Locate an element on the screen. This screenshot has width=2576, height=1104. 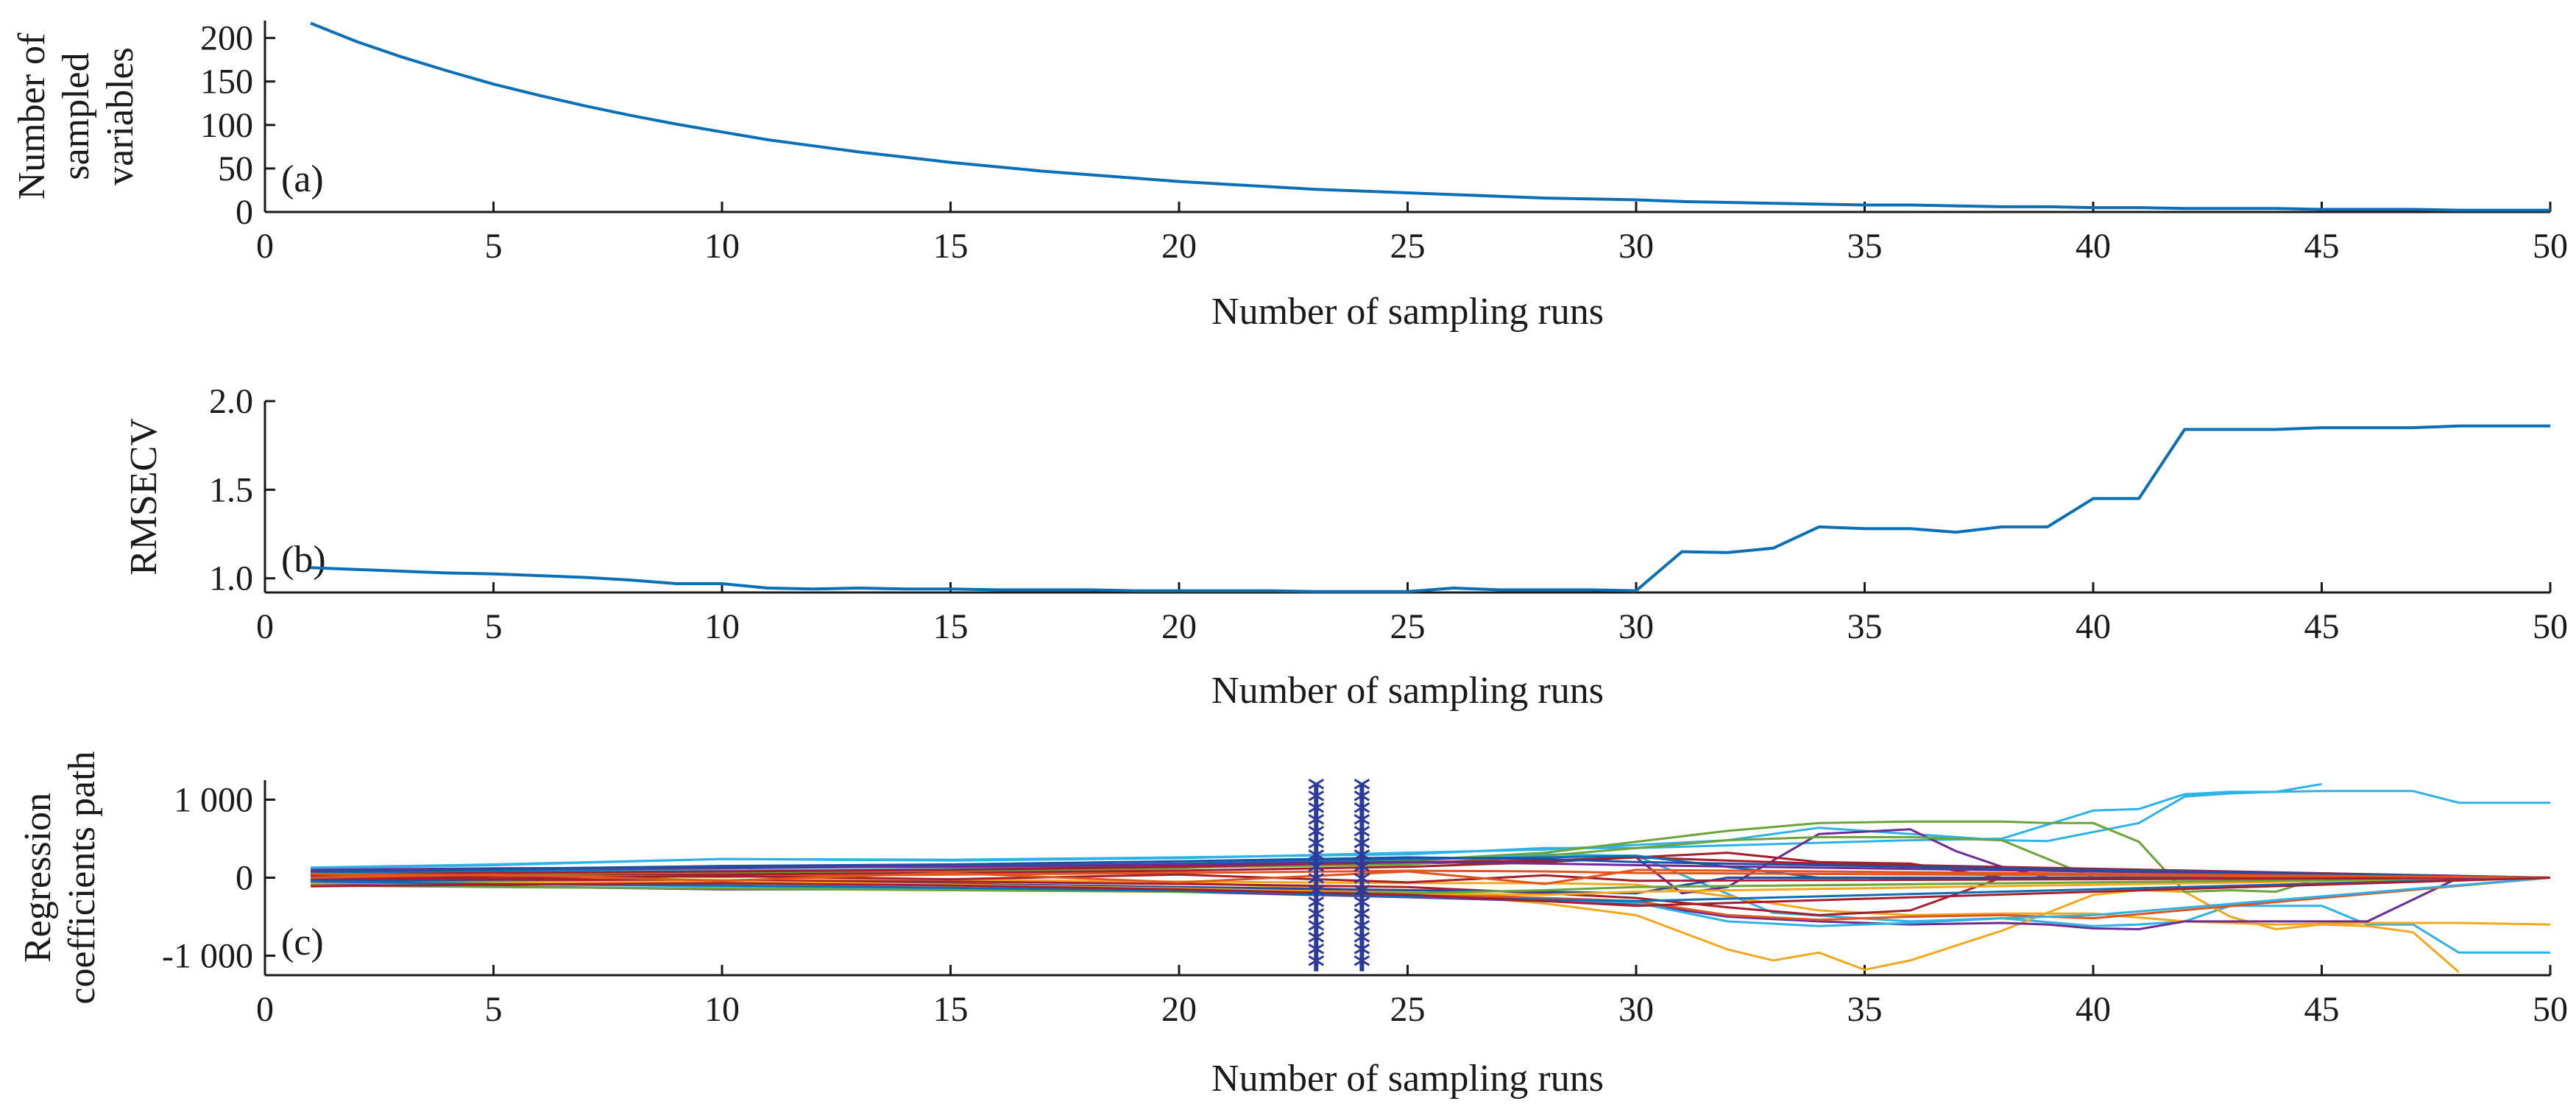
y-tick-label: 50 is located at coordinates (236, 168).